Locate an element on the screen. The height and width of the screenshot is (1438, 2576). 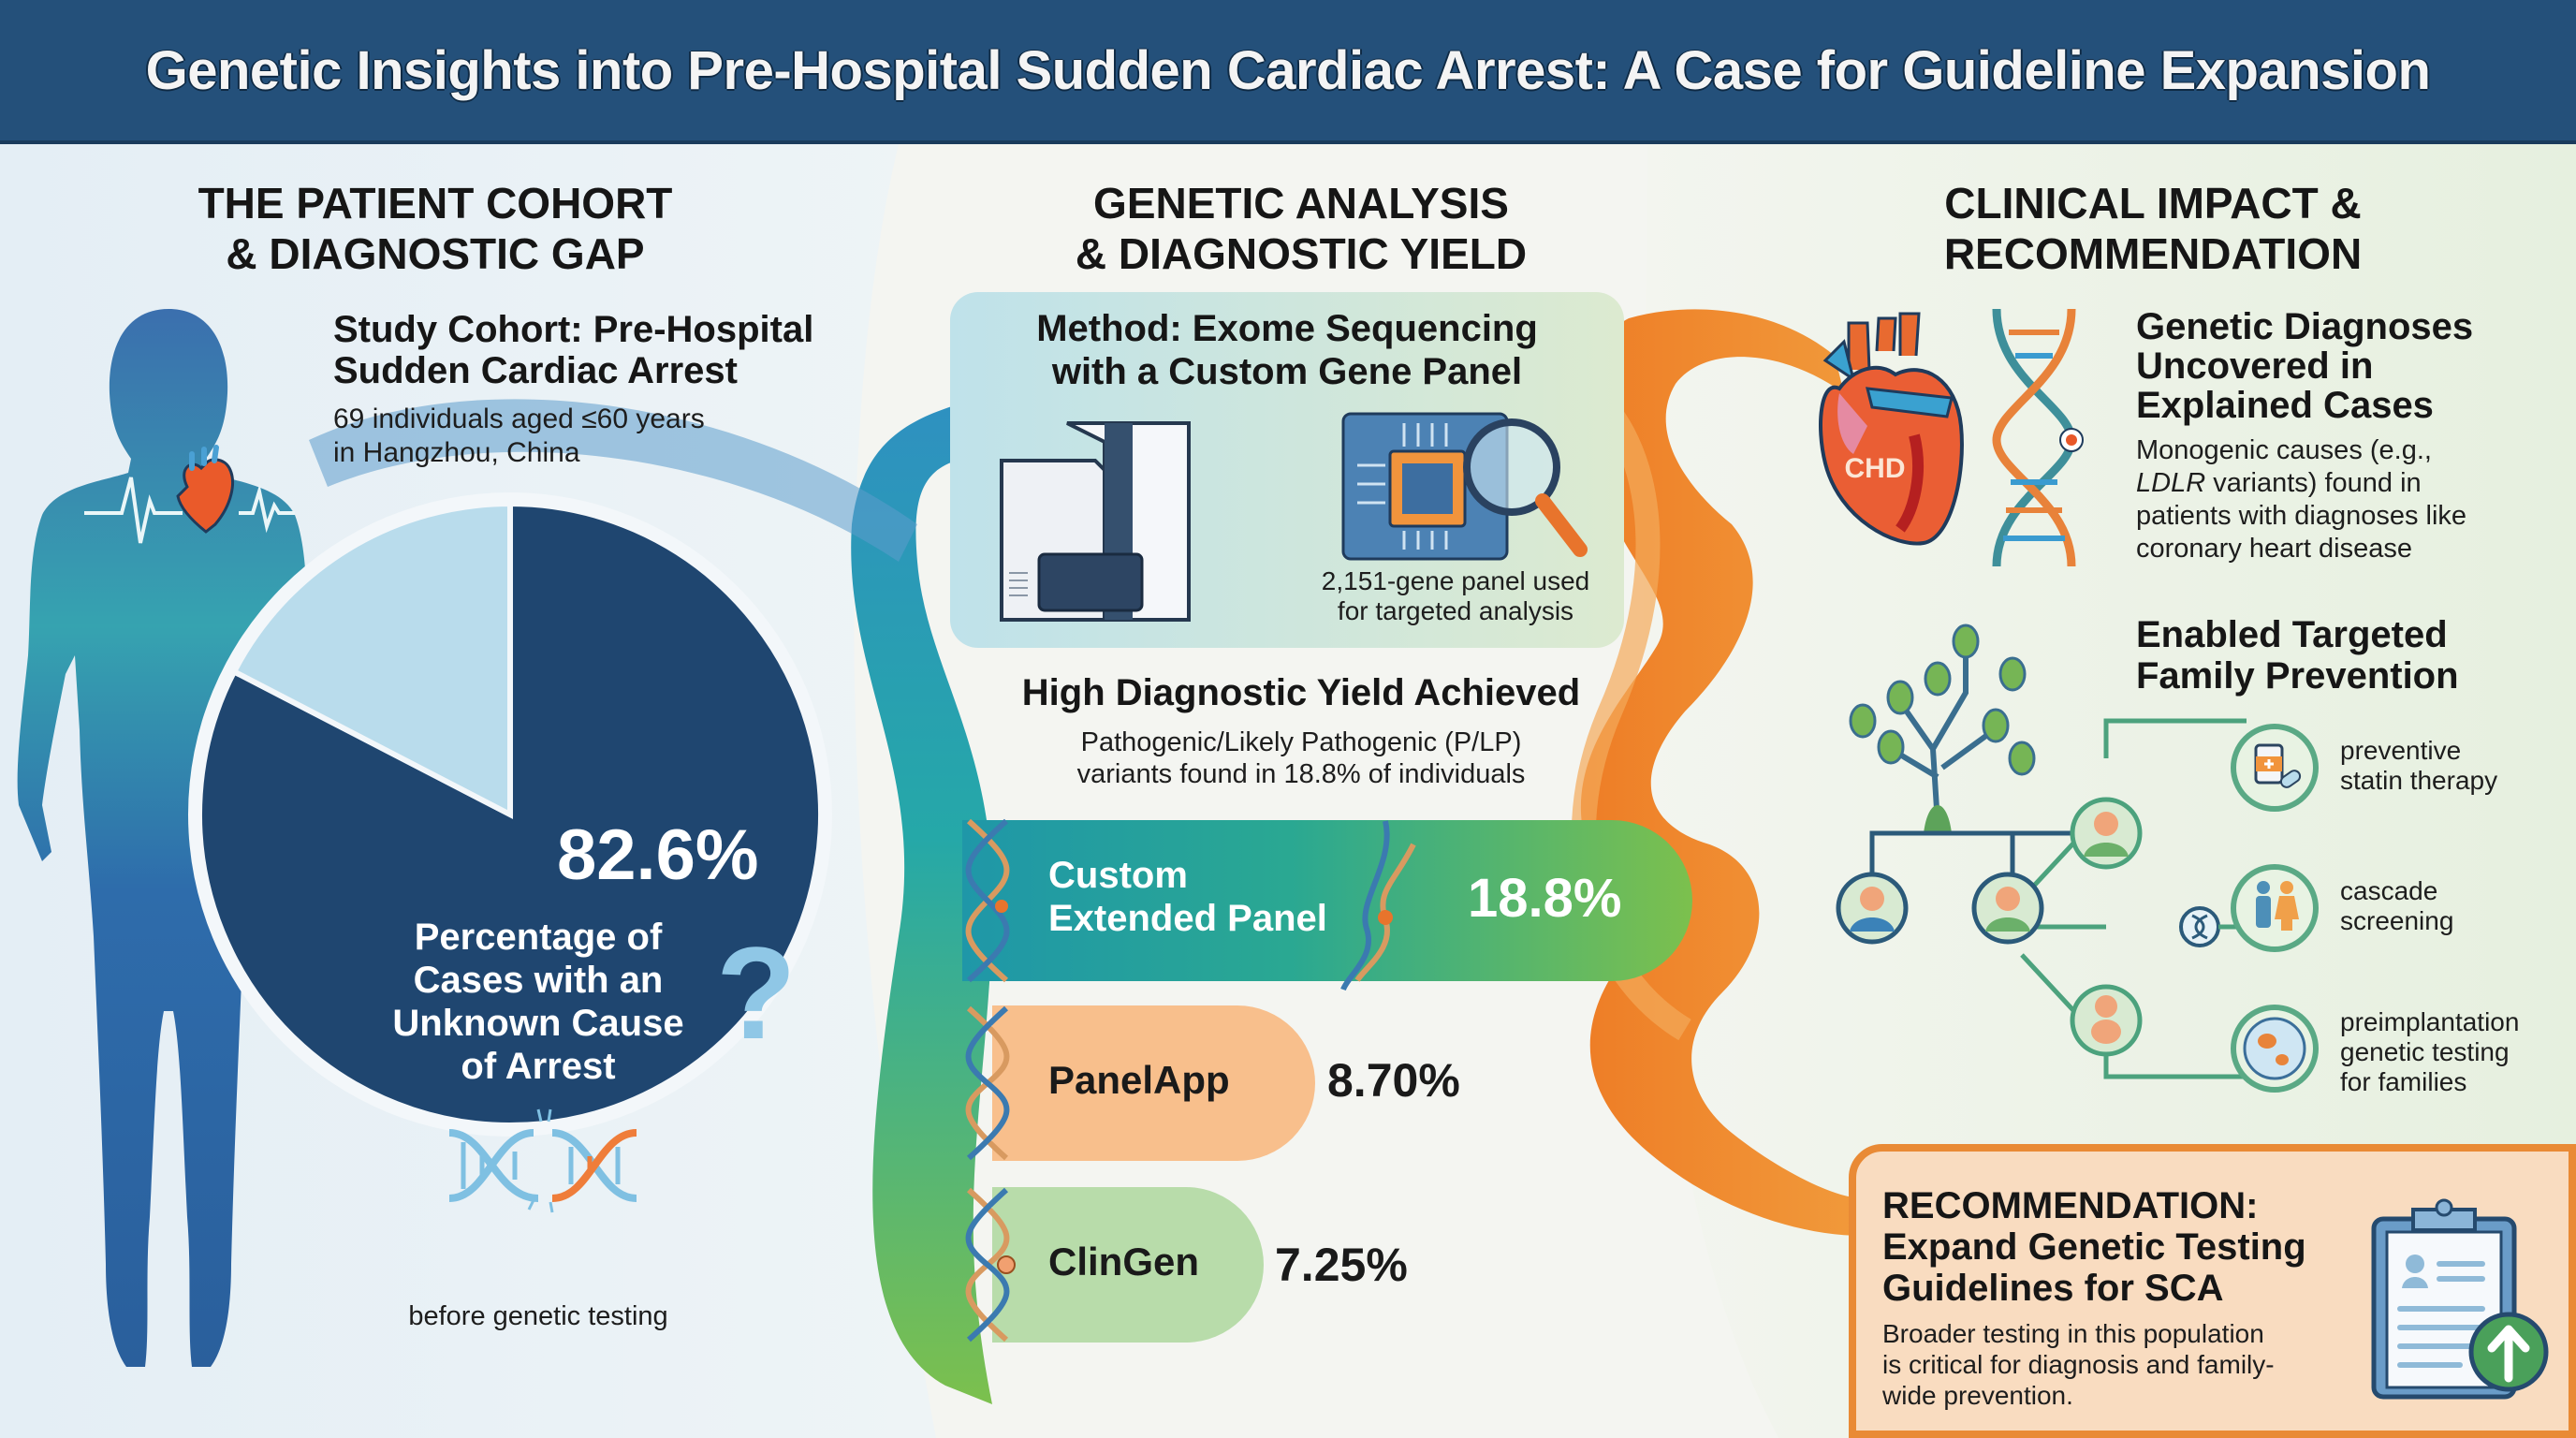
family-tree-diagram is located at coordinates (2041, 851).